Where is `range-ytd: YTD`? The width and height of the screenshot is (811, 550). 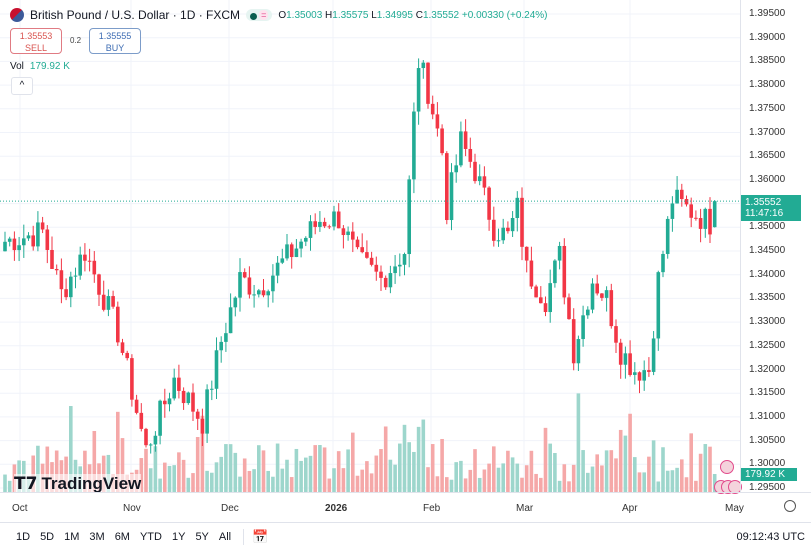 range-ytd: YTD is located at coordinates (150, 536).